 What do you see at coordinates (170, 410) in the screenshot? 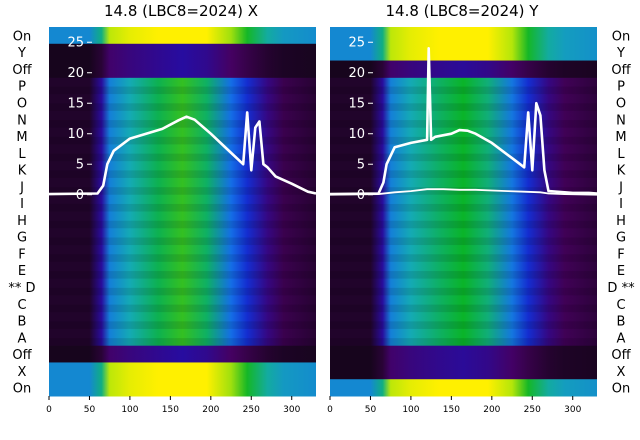
I see `x-tick-label: 150` at bounding box center [170, 410].